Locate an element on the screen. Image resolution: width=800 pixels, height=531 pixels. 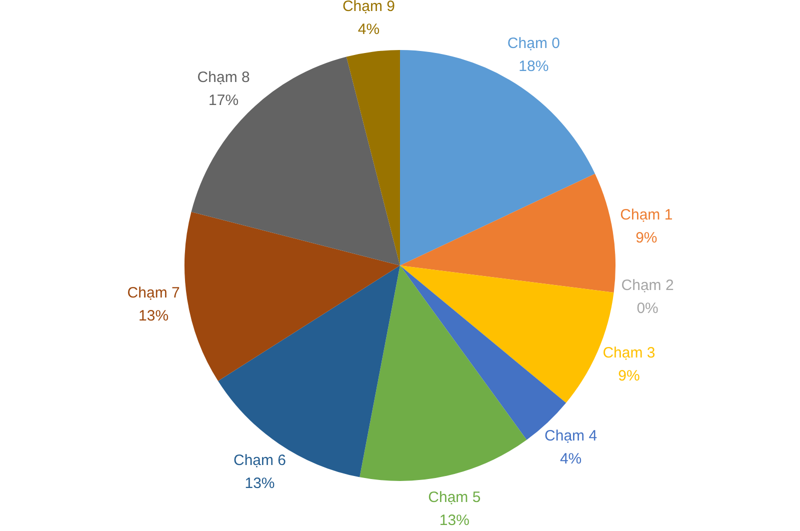
category-label: Chạm 2 is located at coordinates (647, 285).